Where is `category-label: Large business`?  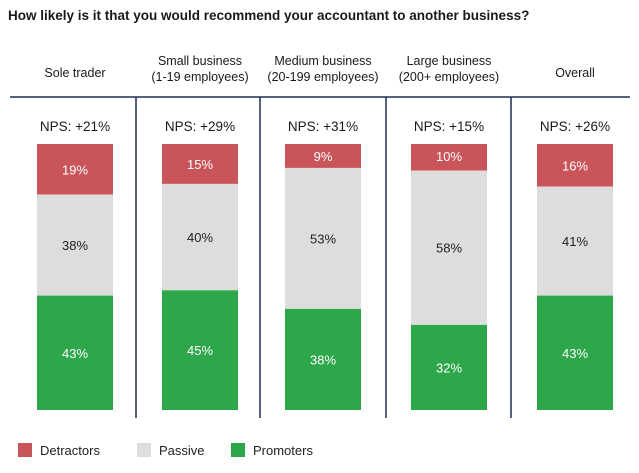
category-label: Large business is located at coordinates (449, 61).